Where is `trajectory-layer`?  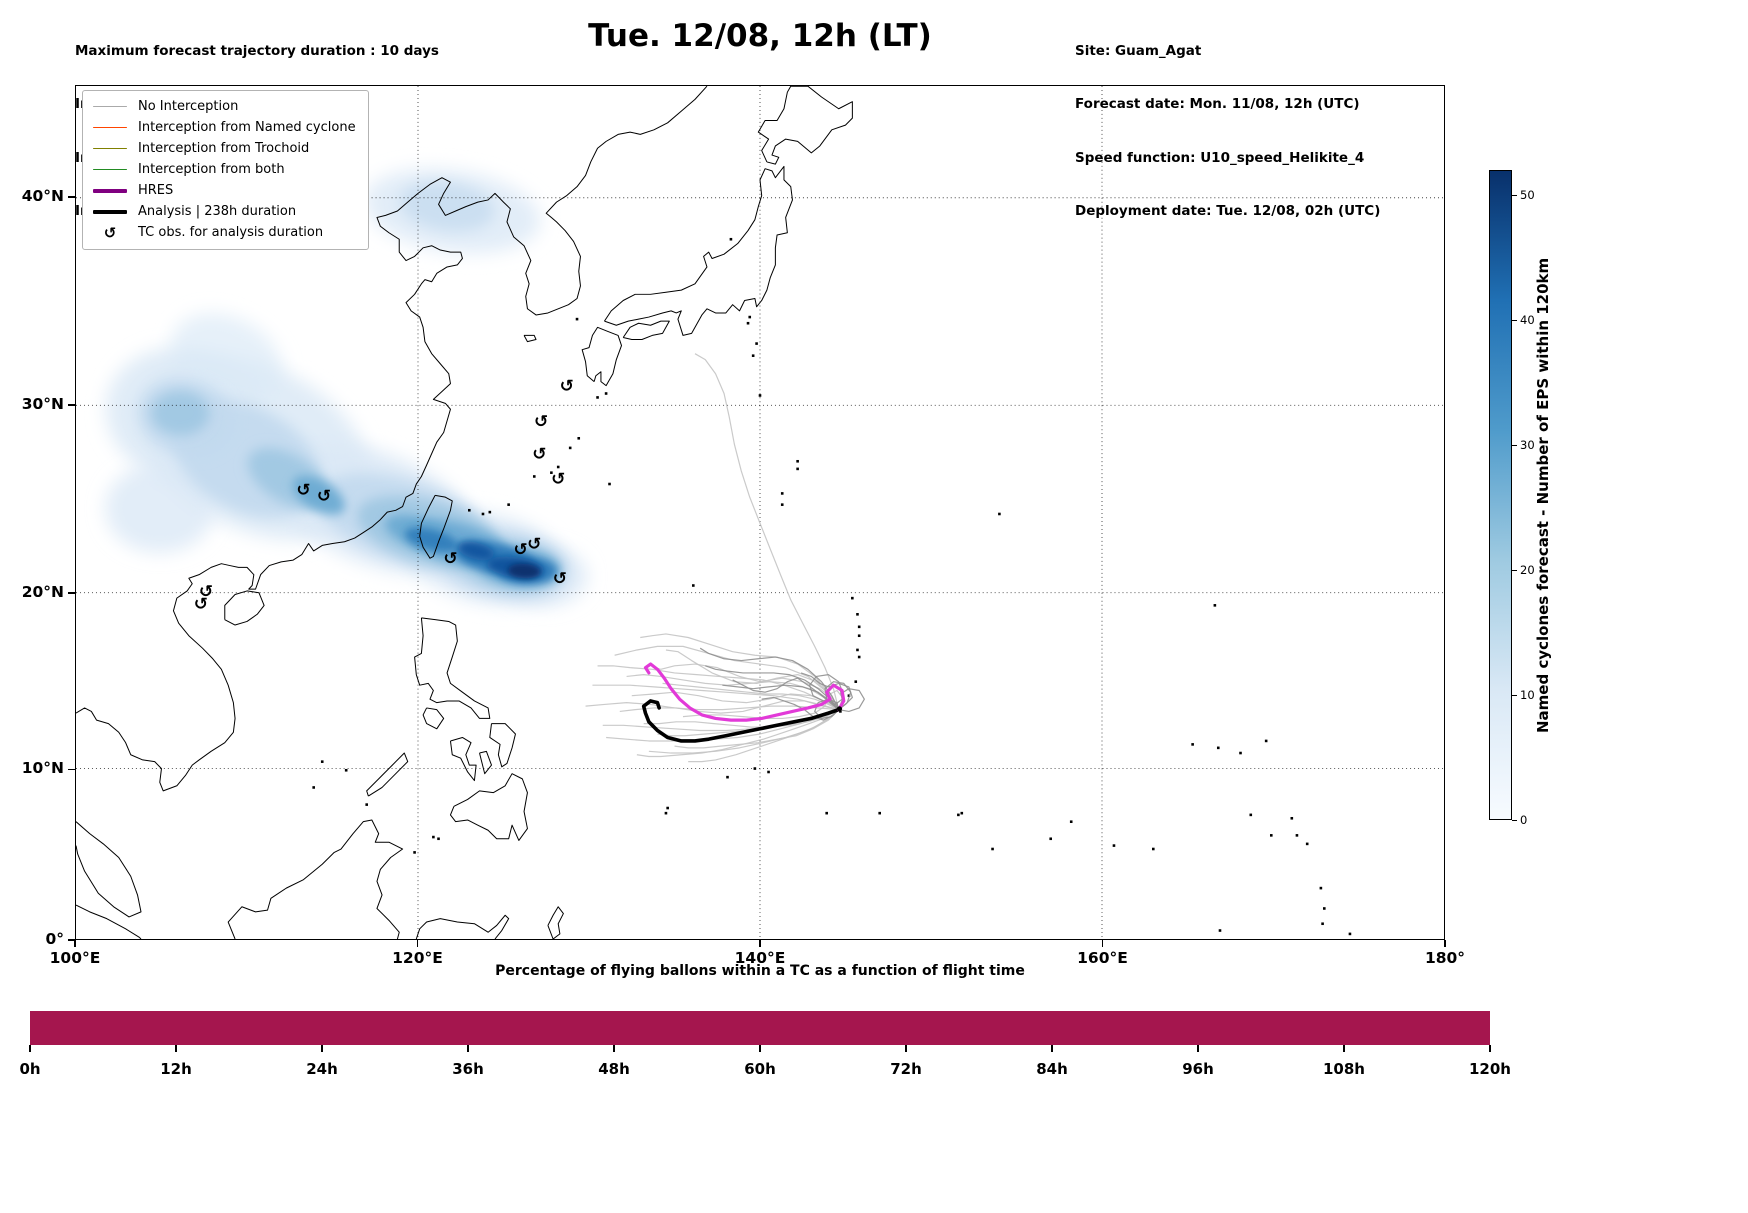
trajectory-layer is located at coordinates (725, 558).